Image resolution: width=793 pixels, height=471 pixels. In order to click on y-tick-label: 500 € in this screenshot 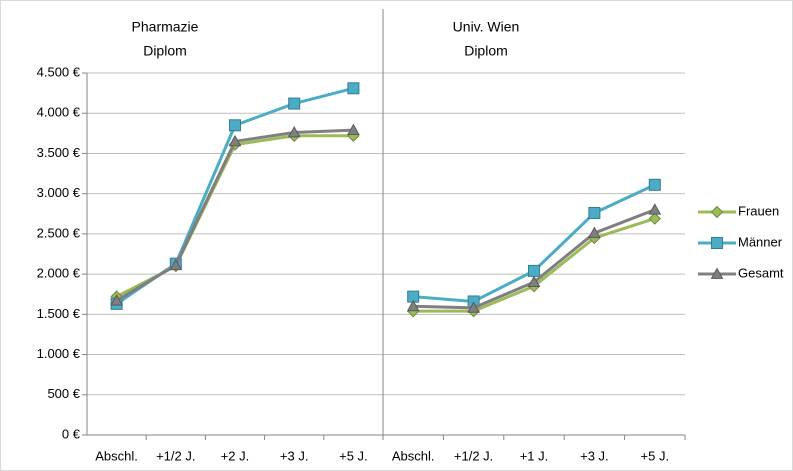, I will do `click(63, 393)`.